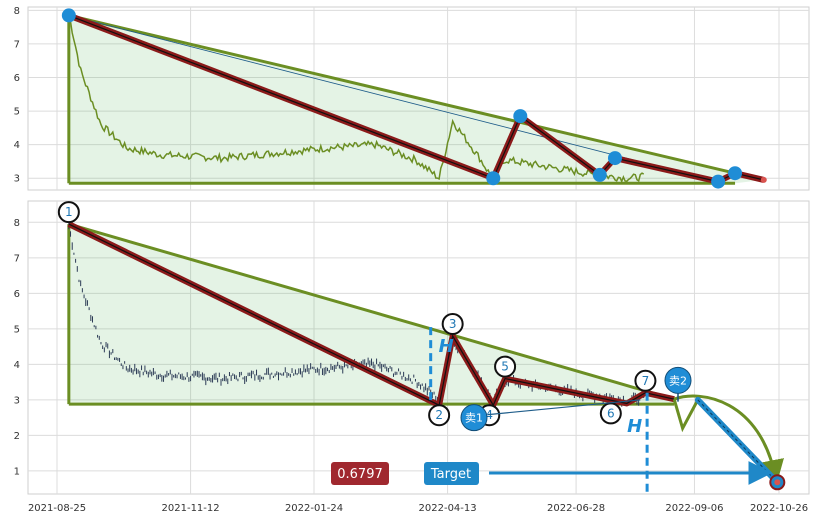 This screenshot has width=815, height=520. What do you see at coordinates (737, 441) in the screenshot?
I see `target-projection-dash` at bounding box center [737, 441].